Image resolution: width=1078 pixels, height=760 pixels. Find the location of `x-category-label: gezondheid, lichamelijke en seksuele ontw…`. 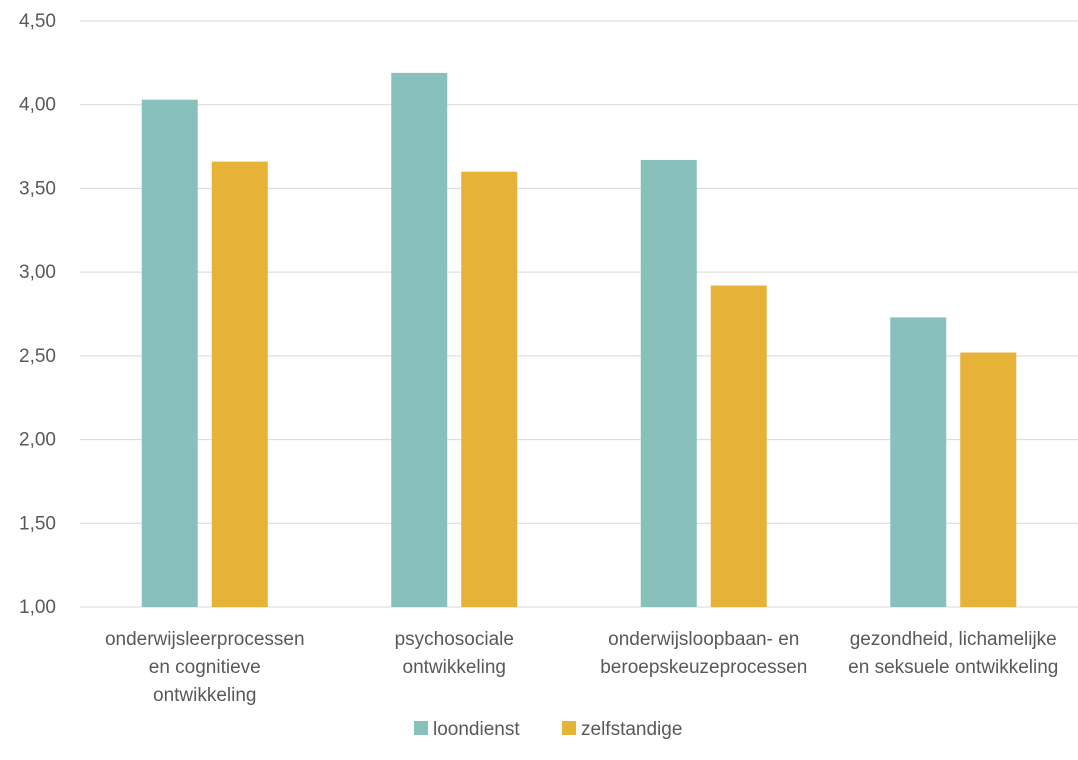

x-category-label: gezondheid, lichamelijke en seksuele ontw… is located at coordinates (953, 653).